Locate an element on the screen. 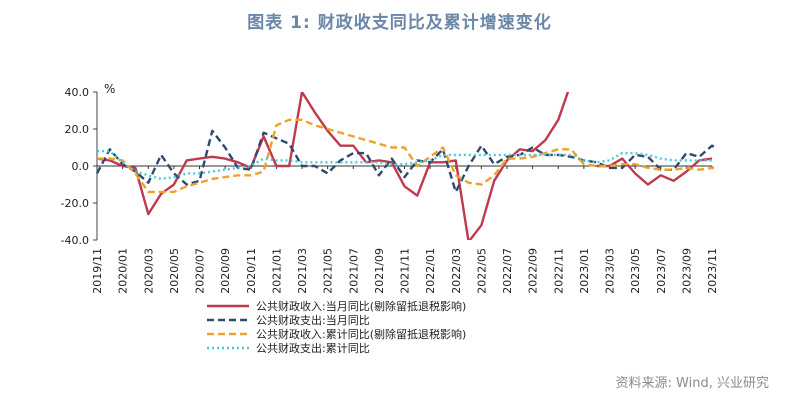  y-tick-label: -20.0 is located at coordinates (75, 203).